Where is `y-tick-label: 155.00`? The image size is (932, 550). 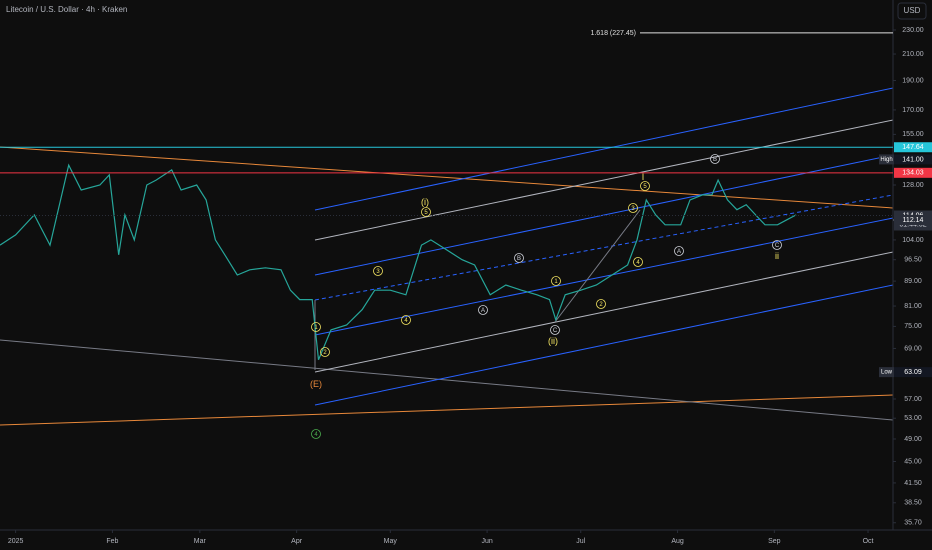 y-tick-label: 155.00 is located at coordinates (913, 134).